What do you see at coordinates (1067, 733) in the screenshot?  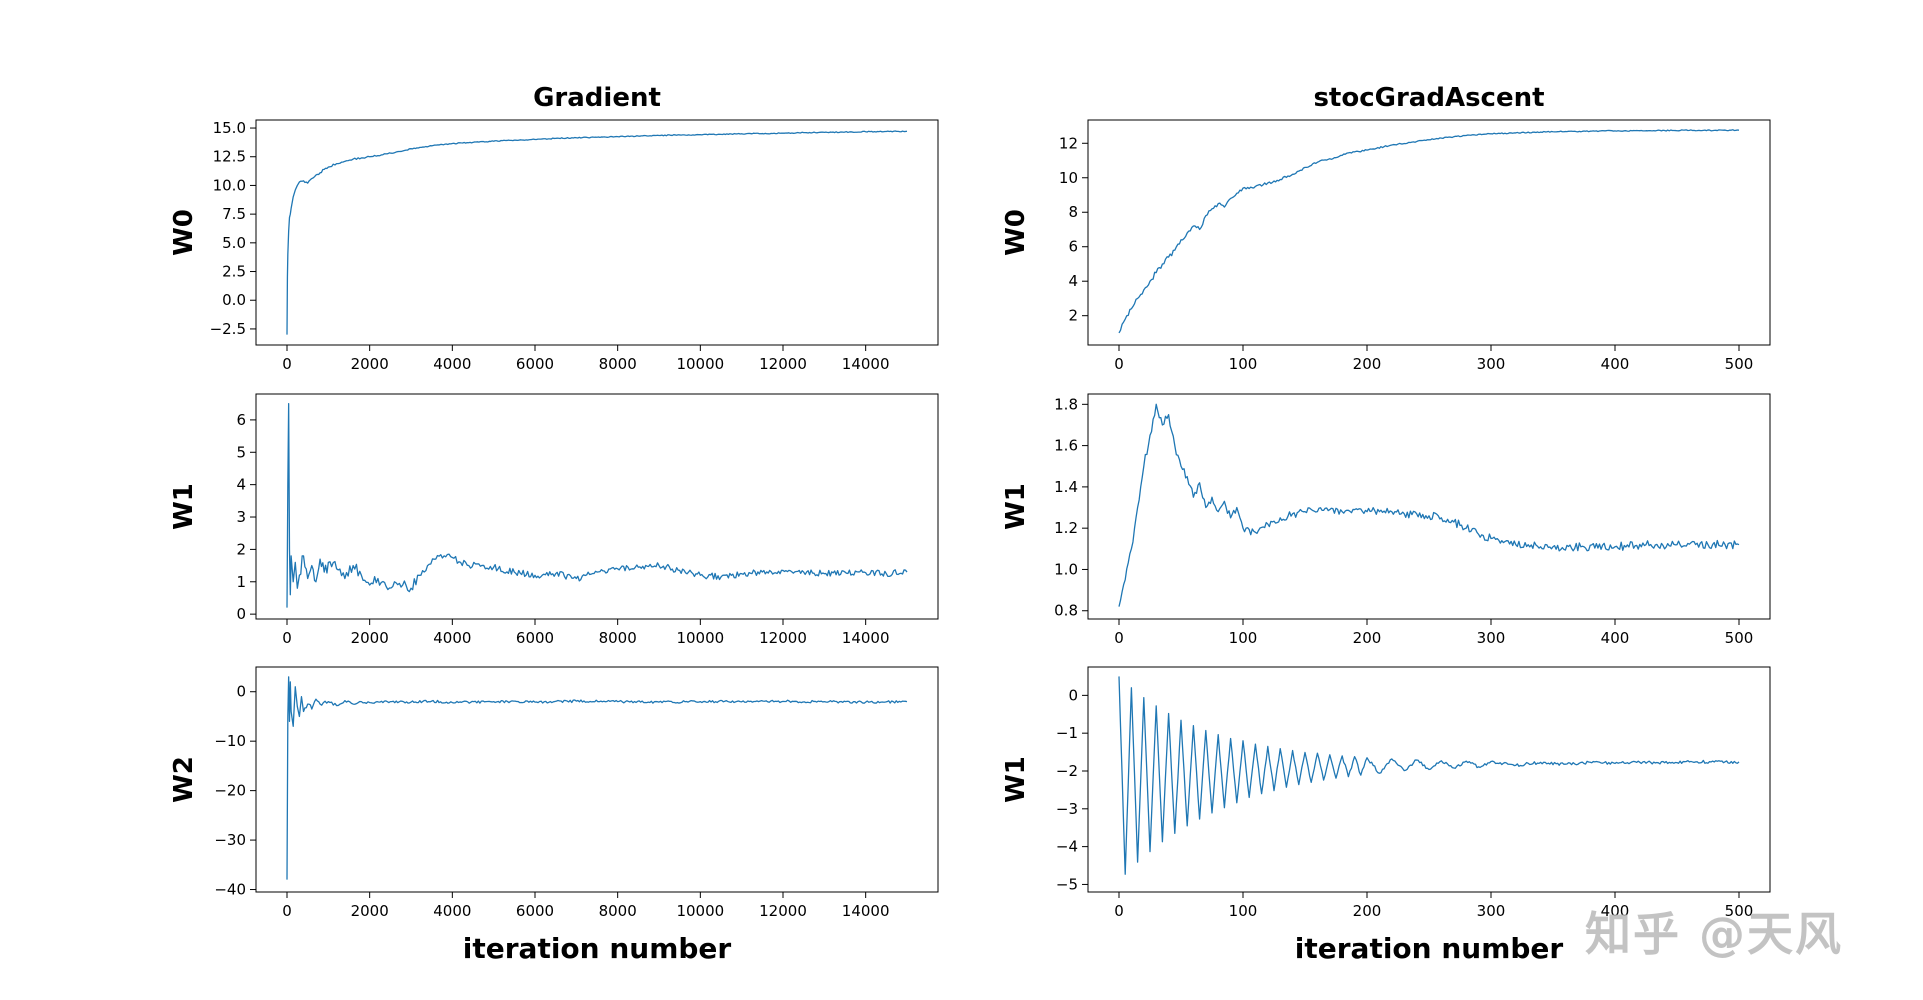 I see `y-tick-label: −1` at bounding box center [1067, 733].